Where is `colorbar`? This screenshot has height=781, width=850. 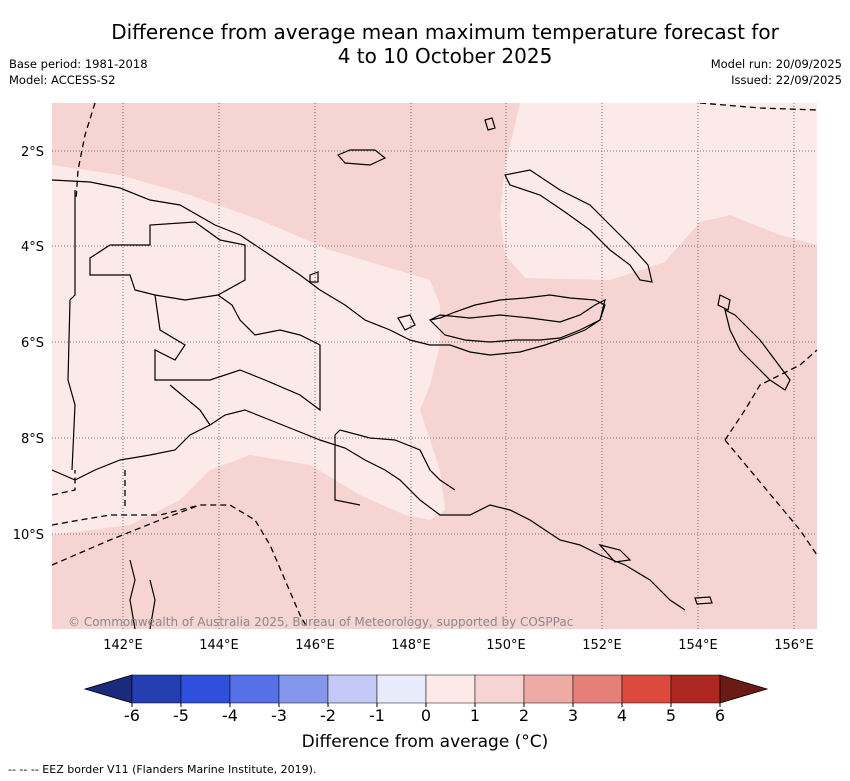 colorbar is located at coordinates (426, 689).